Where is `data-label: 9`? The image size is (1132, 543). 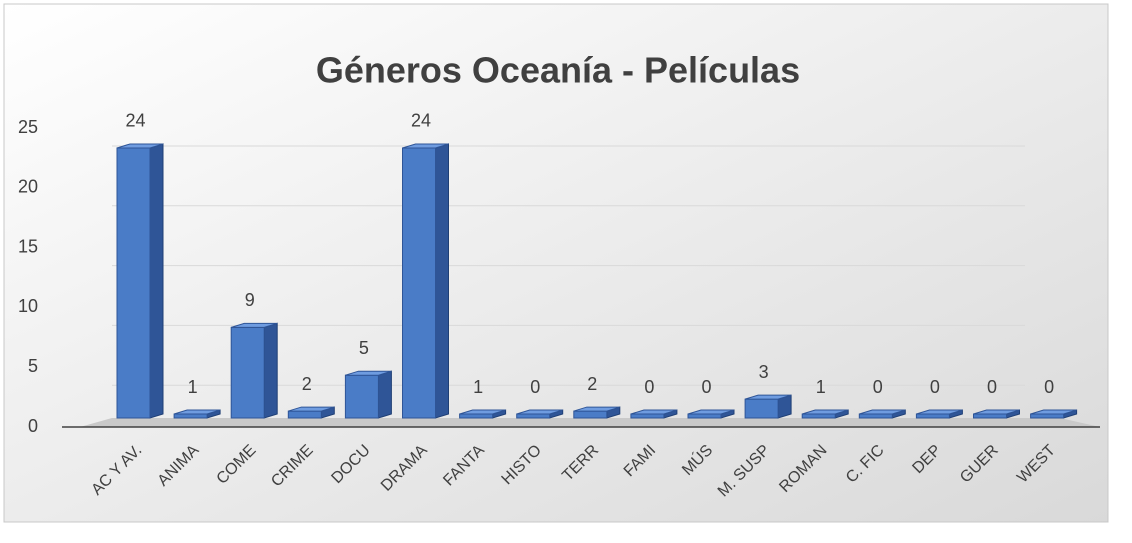 data-label: 9 is located at coordinates (250, 300).